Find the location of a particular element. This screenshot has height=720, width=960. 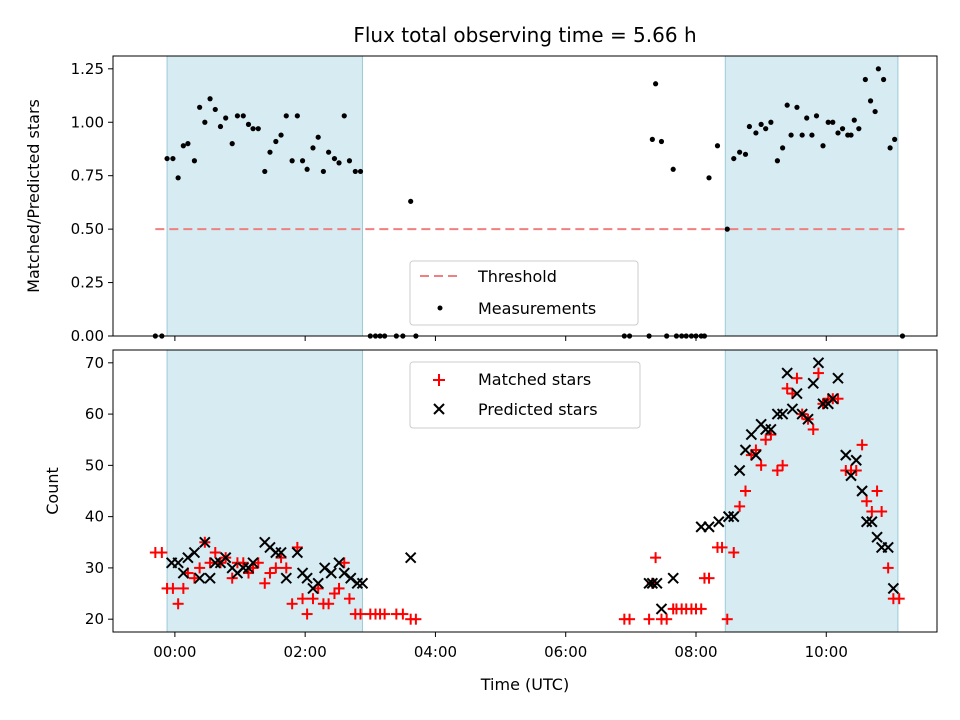

legend-matched-swatch is located at coordinates (439, 380).